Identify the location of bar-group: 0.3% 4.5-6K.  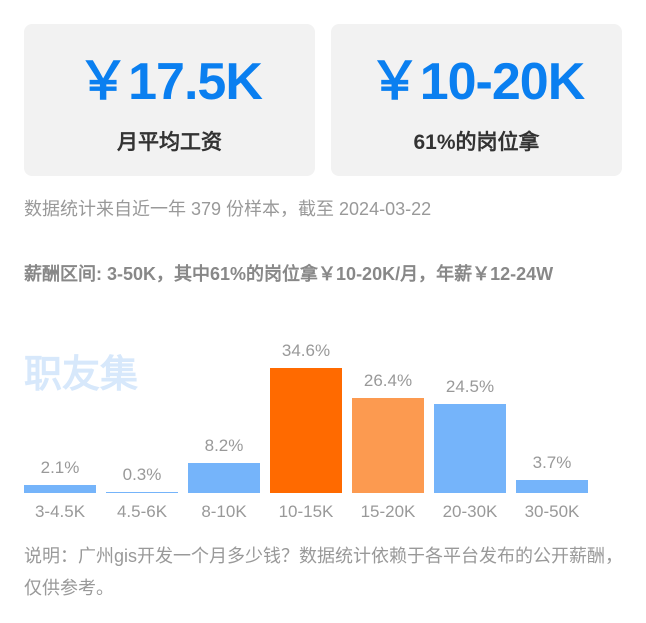
(142, 430).